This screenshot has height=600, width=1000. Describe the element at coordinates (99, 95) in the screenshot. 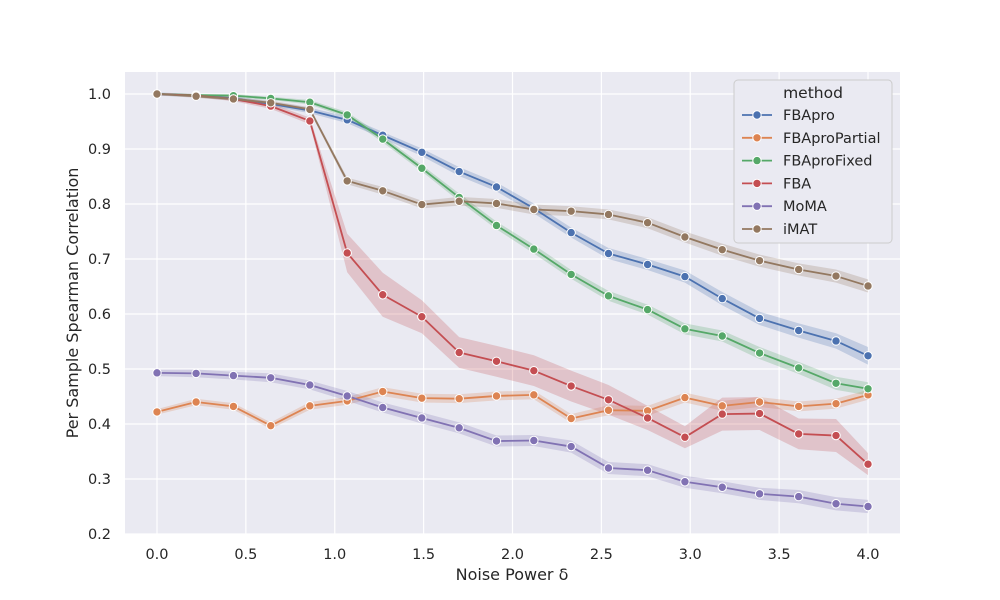

I see `y-tick-label: 1.0` at that location.